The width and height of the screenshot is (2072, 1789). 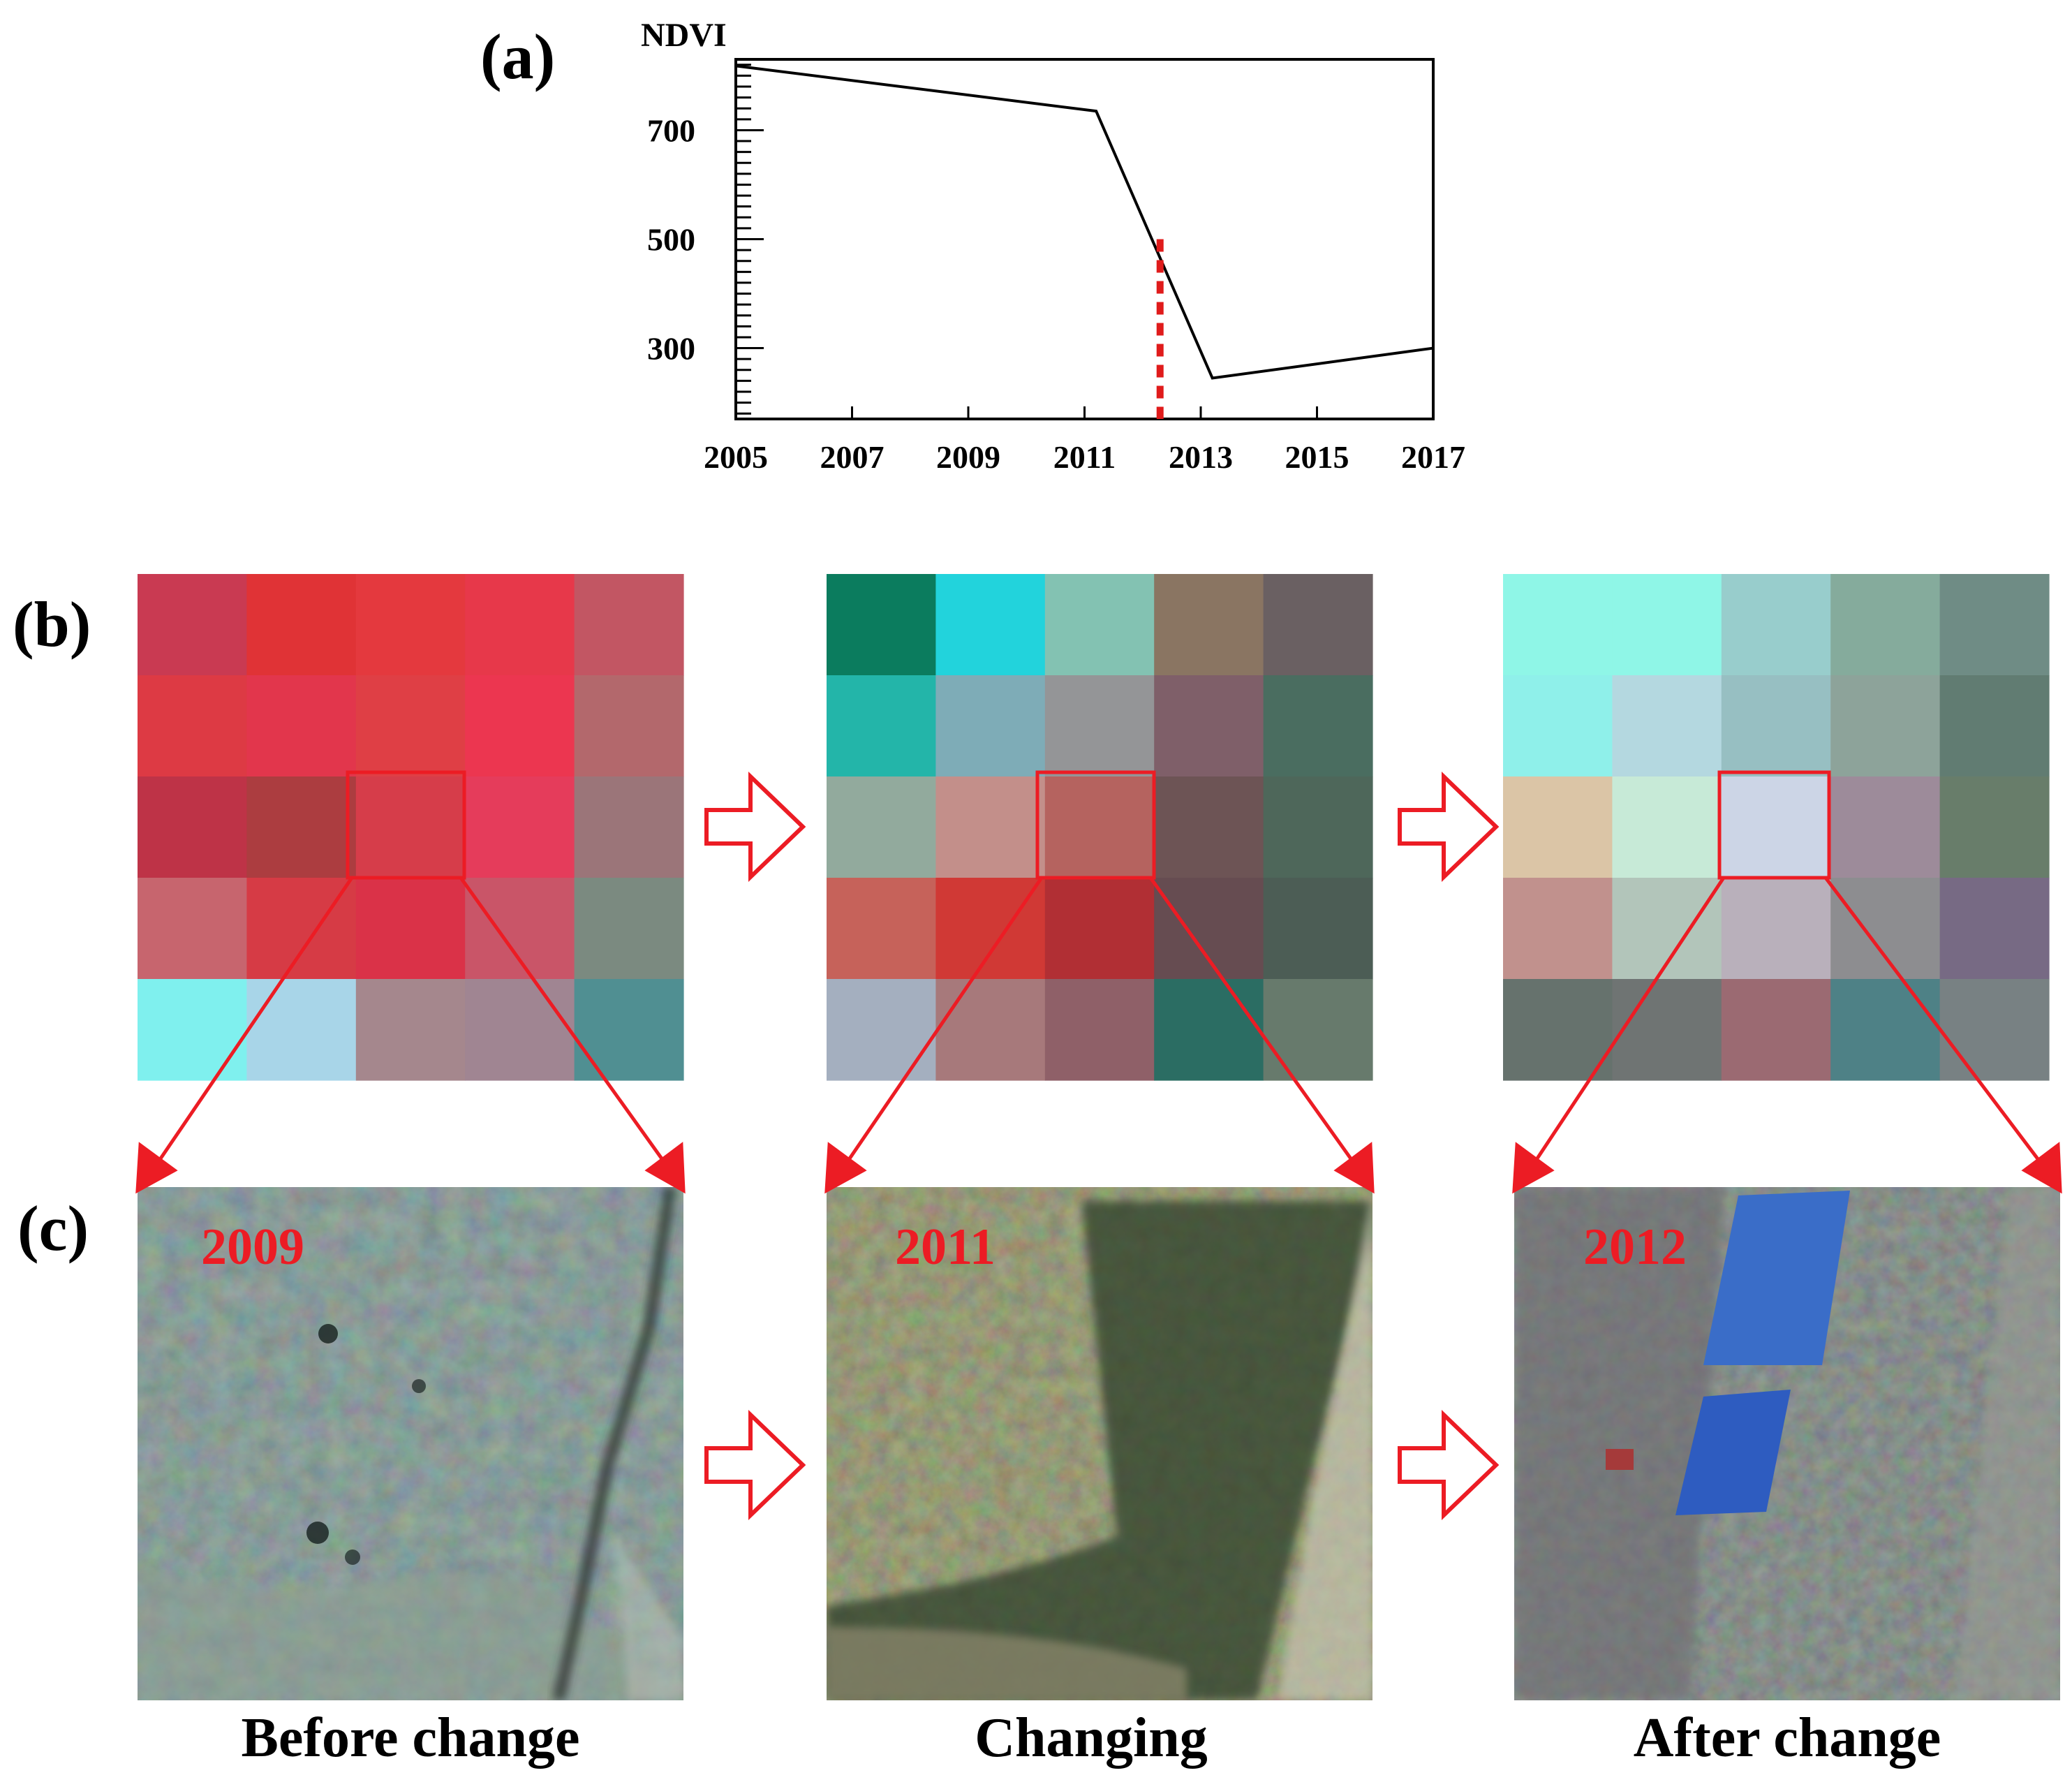 What do you see at coordinates (1449, 827) in the screenshot?
I see `flow-arrow-b2` at bounding box center [1449, 827].